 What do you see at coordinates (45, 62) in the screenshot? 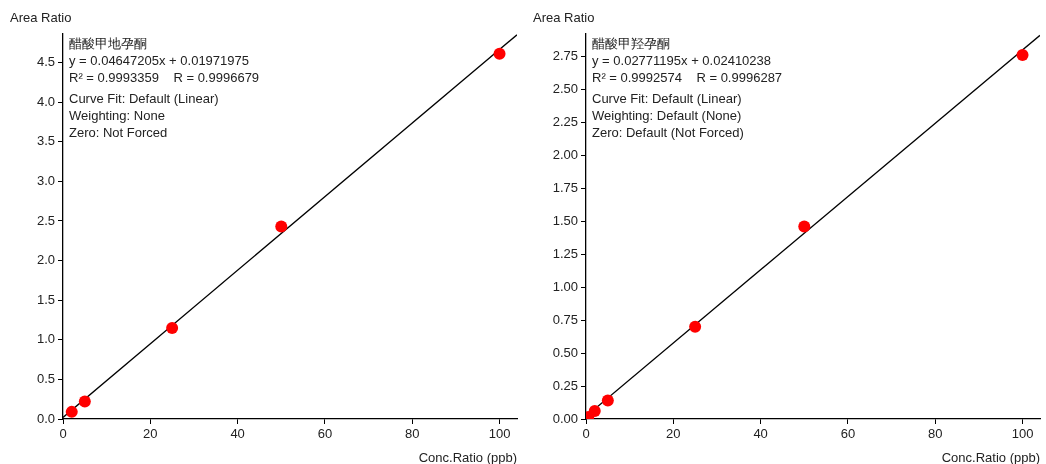
I see `y-tick-label: 4.5` at bounding box center [45, 62].